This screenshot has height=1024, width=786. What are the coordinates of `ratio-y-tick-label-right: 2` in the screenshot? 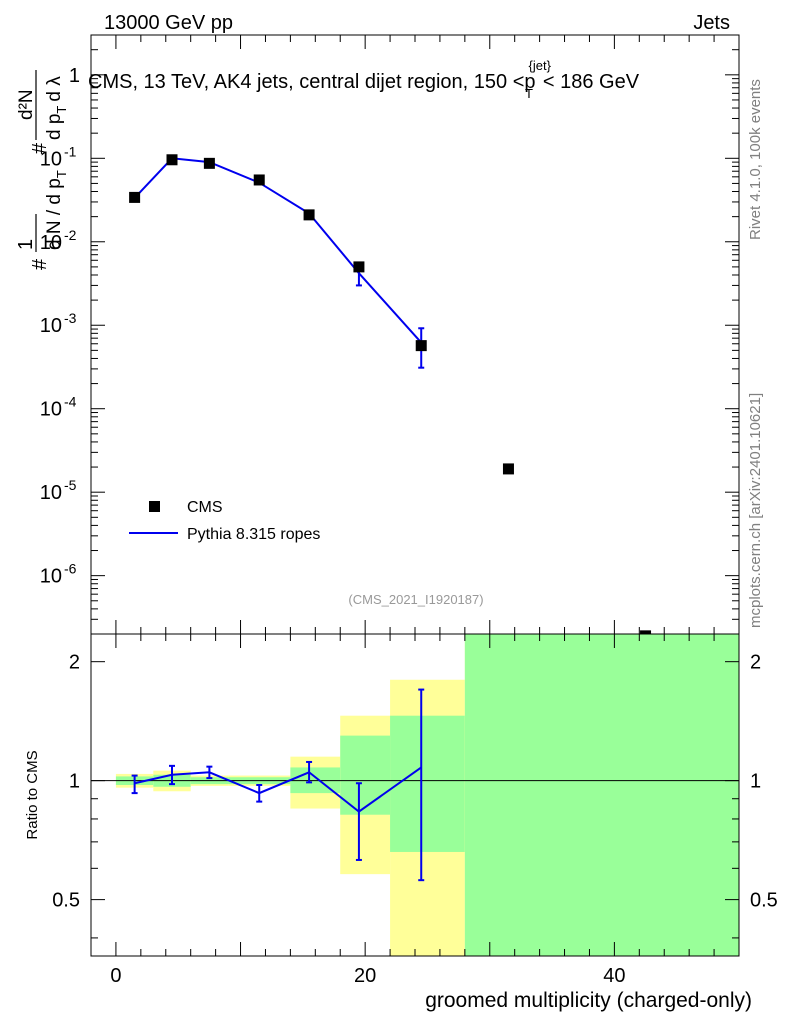 It's located at (755, 663).